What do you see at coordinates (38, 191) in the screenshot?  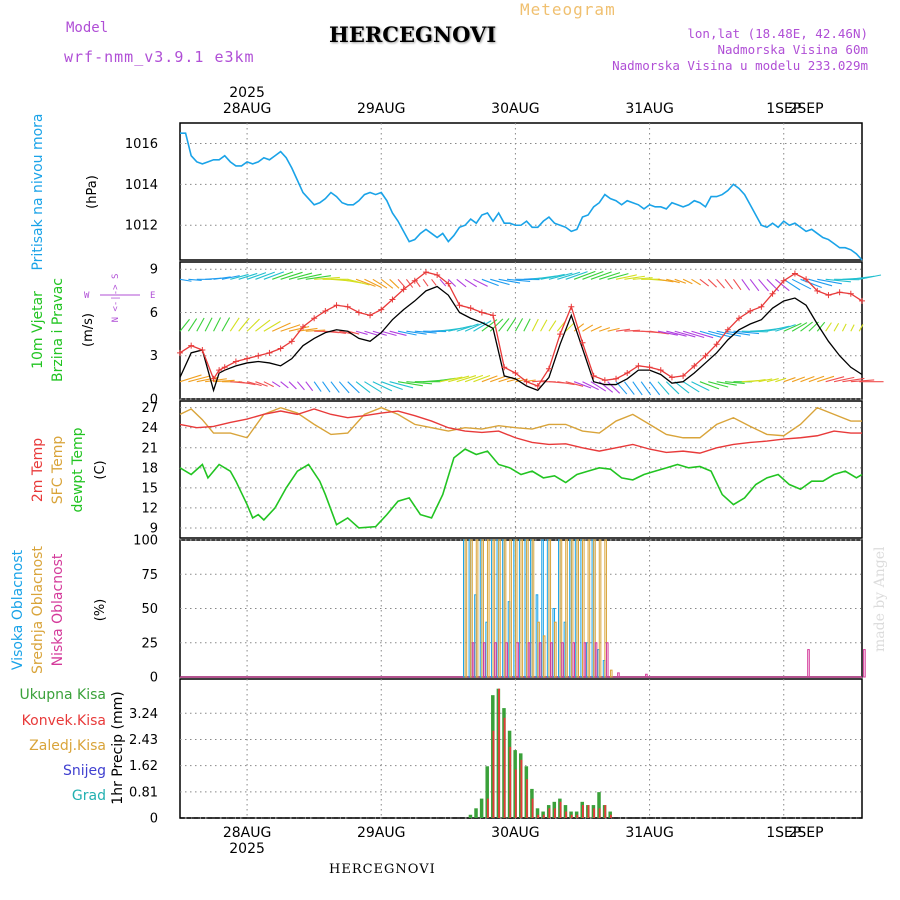 I see `ylabel-pressure: Pritisak na nivou mora` at bounding box center [38, 191].